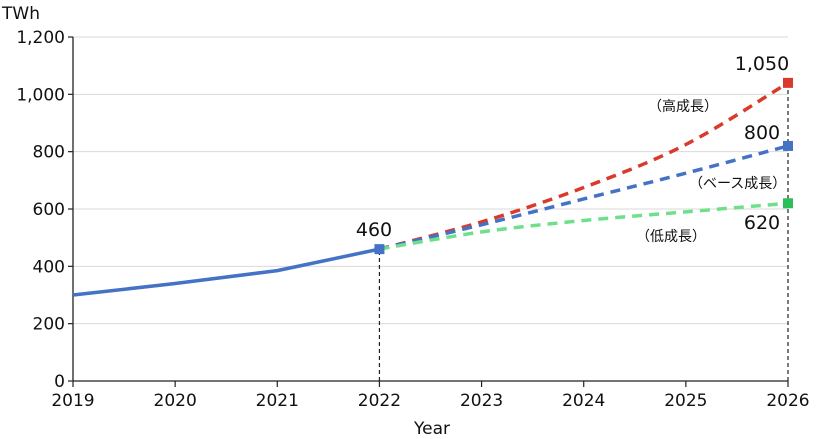 This screenshot has height=439, width=819. What do you see at coordinates (175, 401) in the screenshot?
I see `x-tick-label-1: 2020` at bounding box center [175, 401].